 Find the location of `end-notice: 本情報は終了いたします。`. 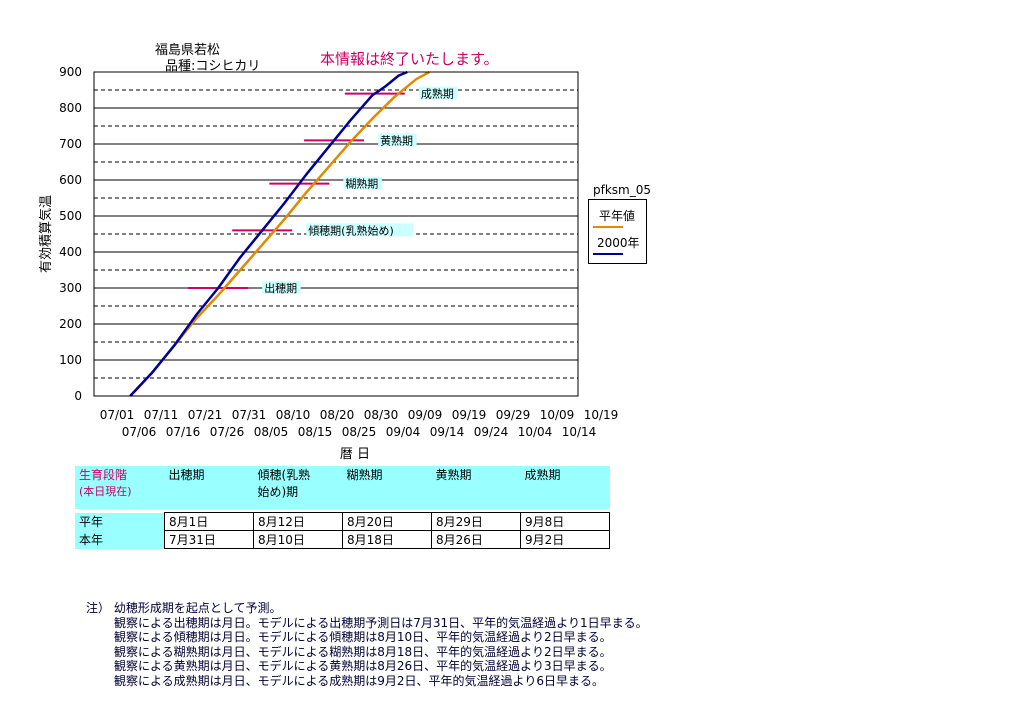

end-notice: 本情報は終了いたします。 is located at coordinates (409, 59).